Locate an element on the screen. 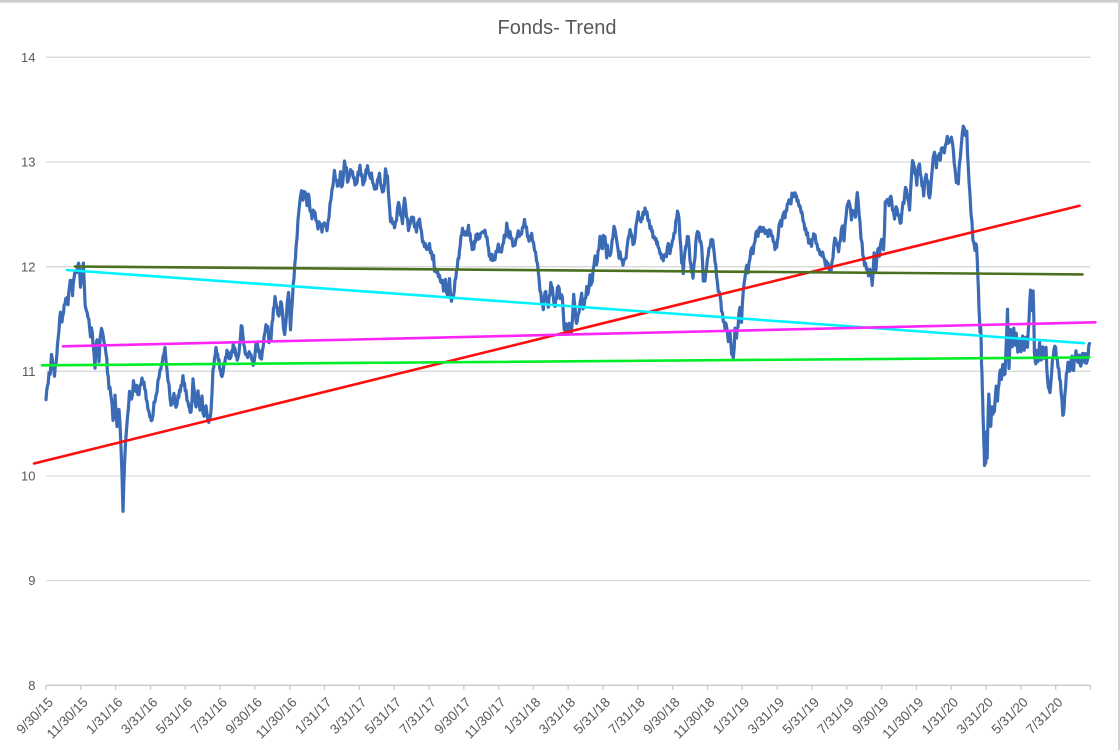 The height and width of the screenshot is (750, 1120). svg-text: 1/31/19 is located at coordinates (731, 716).